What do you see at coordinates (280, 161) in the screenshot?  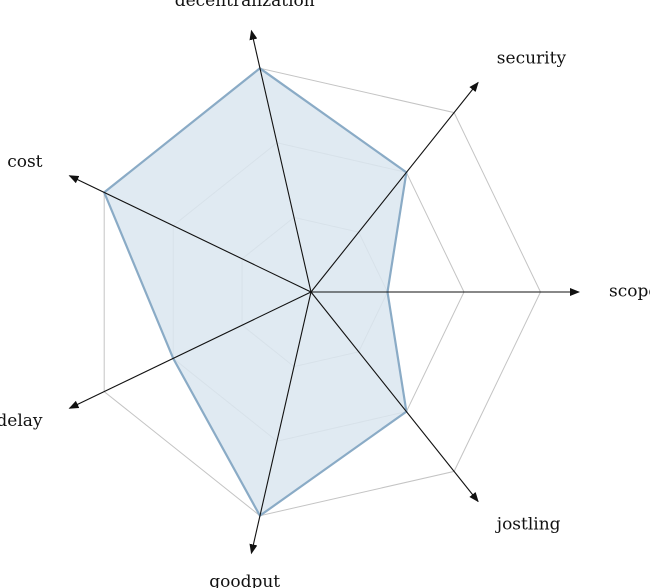 I see `axis-decentralization` at bounding box center [280, 161].